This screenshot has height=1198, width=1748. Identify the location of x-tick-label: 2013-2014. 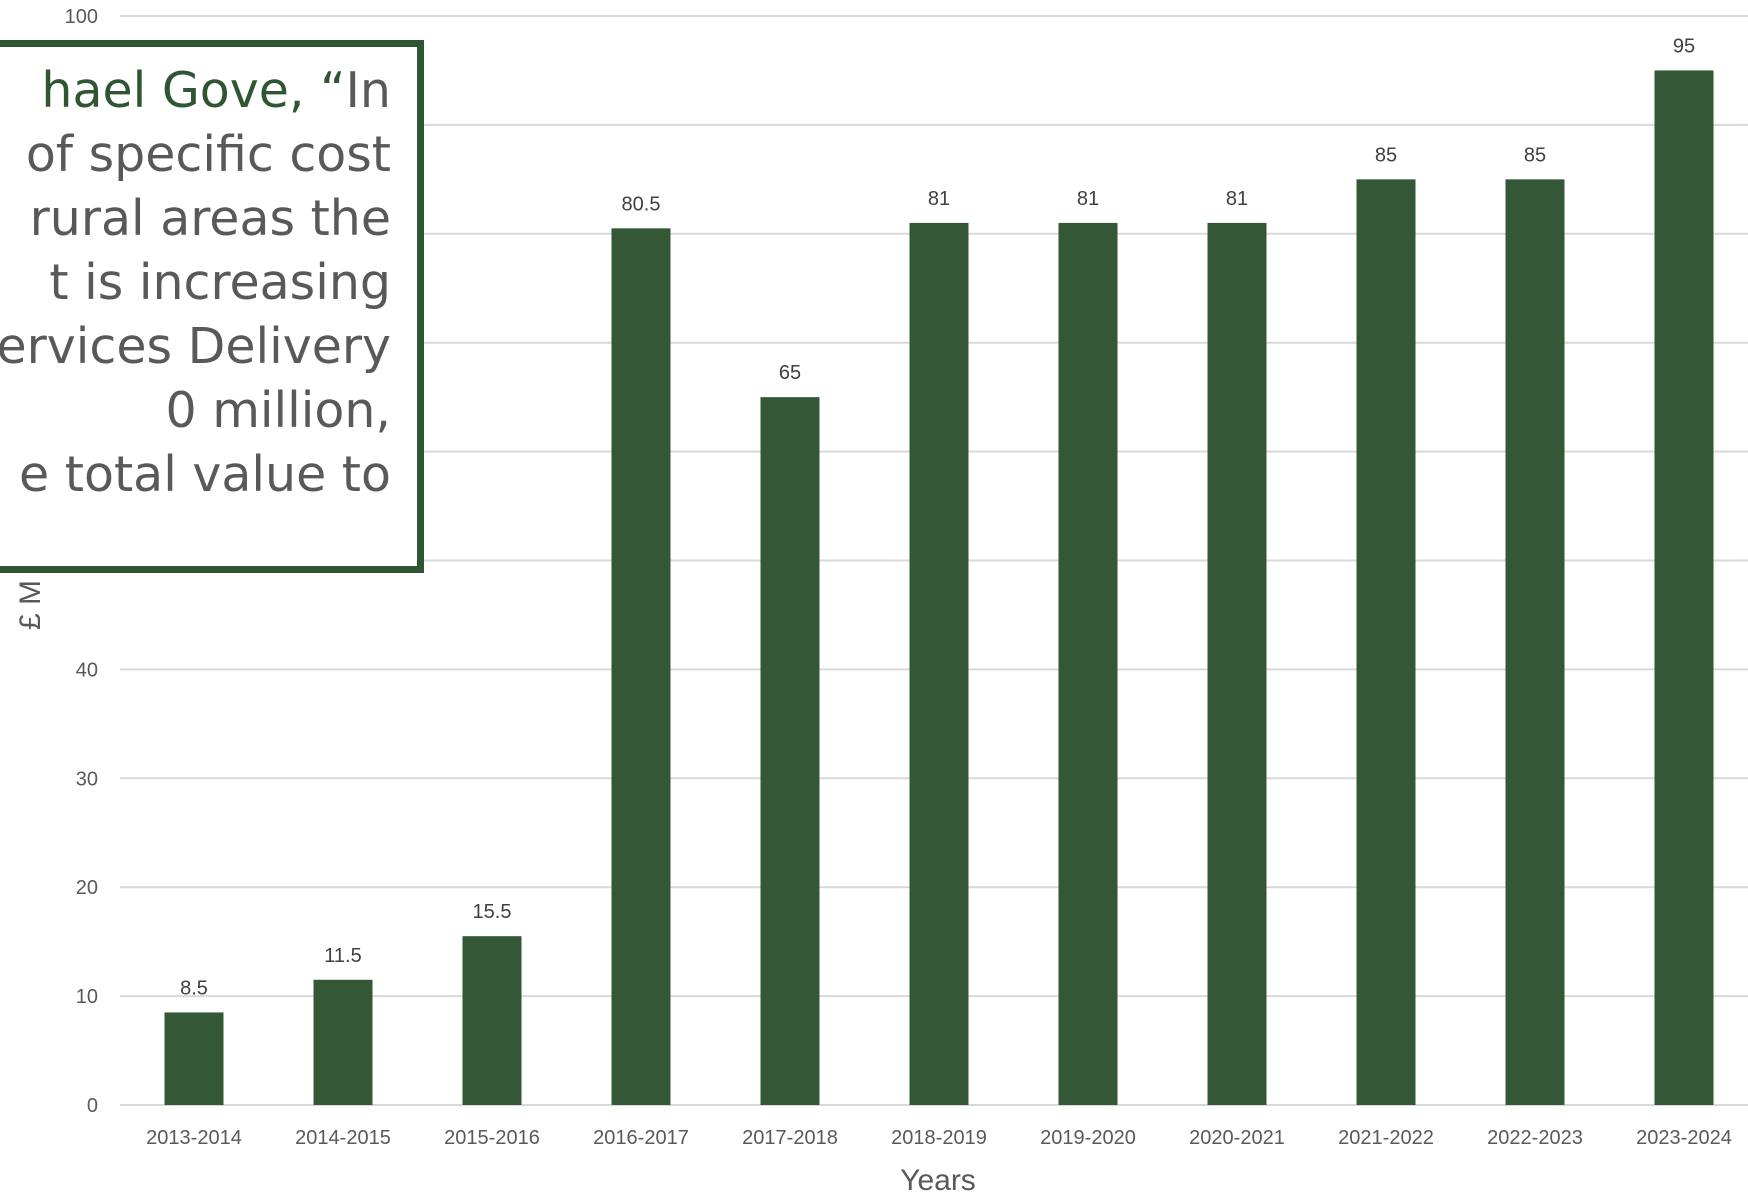
(194, 1138).